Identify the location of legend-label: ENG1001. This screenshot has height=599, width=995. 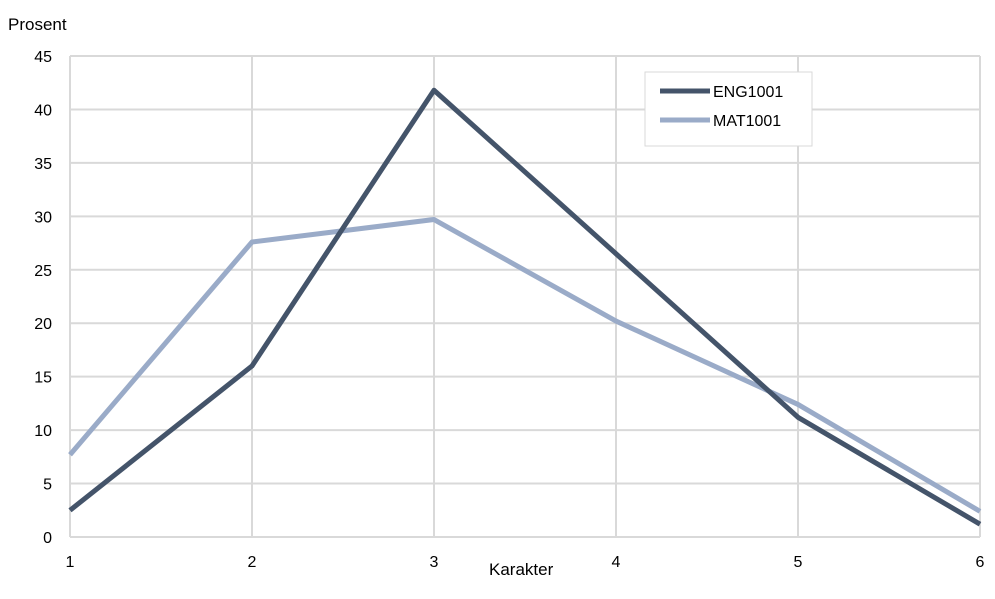
(748, 92).